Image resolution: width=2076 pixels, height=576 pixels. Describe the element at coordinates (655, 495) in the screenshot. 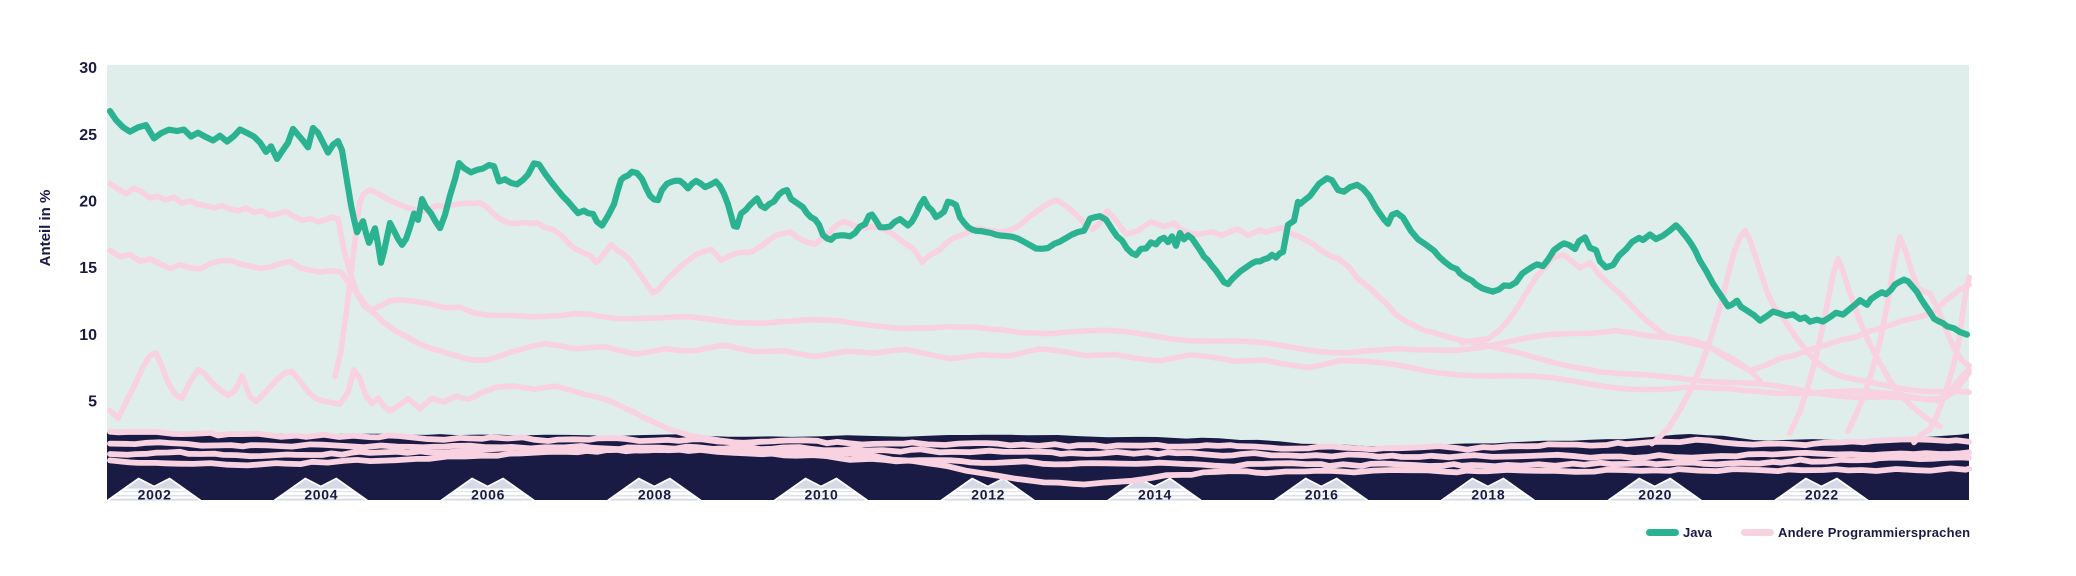

I see `svg-text: 2008` at that location.